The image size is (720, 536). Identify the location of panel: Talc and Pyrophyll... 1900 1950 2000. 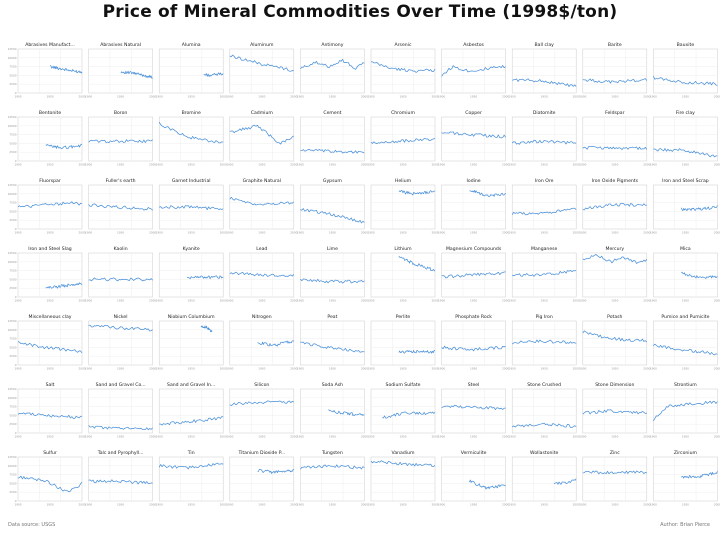
(120, 478).